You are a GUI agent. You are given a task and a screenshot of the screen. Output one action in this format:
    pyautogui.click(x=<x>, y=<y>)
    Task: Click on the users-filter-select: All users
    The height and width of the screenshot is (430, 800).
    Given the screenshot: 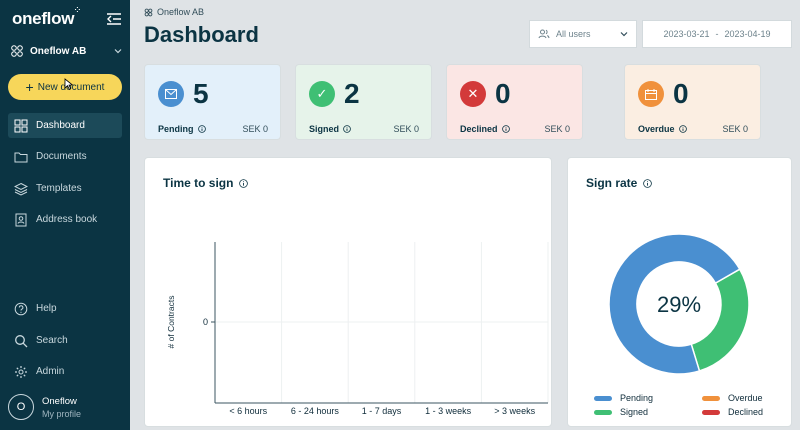 What is the action you would take?
    pyautogui.click(x=583, y=34)
    